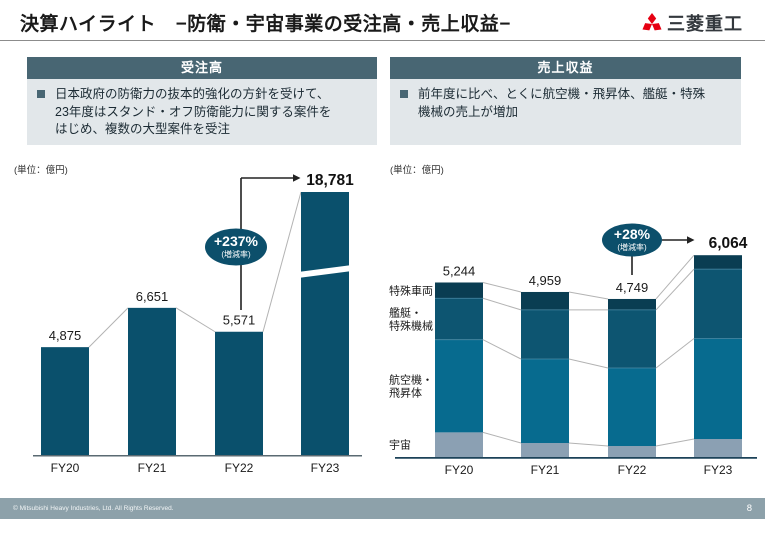 The width and height of the screenshot is (765, 534). Describe the element at coordinates (632, 234) in the screenshot. I see `growth-rate-label: +28%` at that location.